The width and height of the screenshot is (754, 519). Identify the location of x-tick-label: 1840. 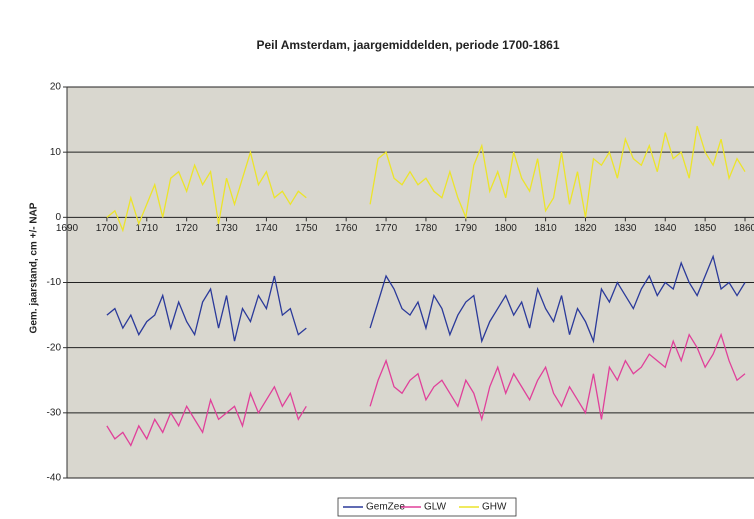
(665, 228).